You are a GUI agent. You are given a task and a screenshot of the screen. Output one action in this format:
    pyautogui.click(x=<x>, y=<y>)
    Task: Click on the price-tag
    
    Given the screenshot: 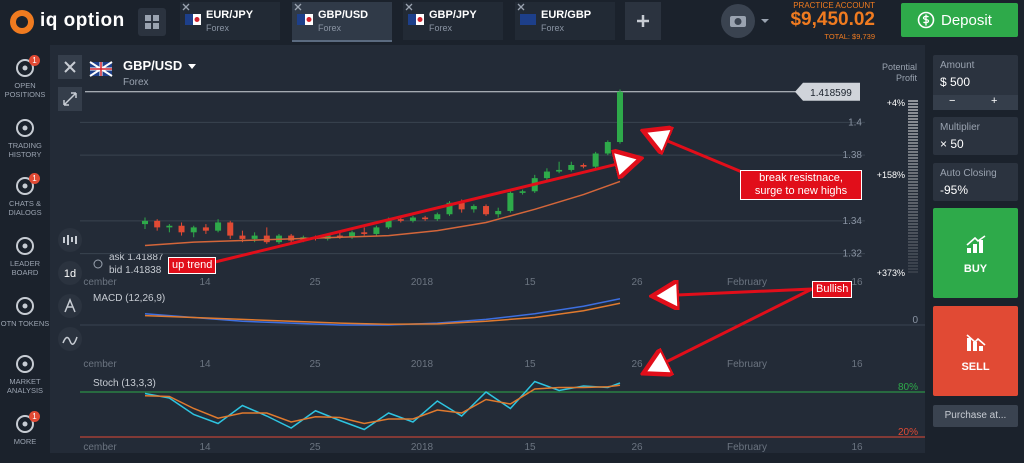 What is the action you would take?
    pyautogui.click(x=827, y=91)
    